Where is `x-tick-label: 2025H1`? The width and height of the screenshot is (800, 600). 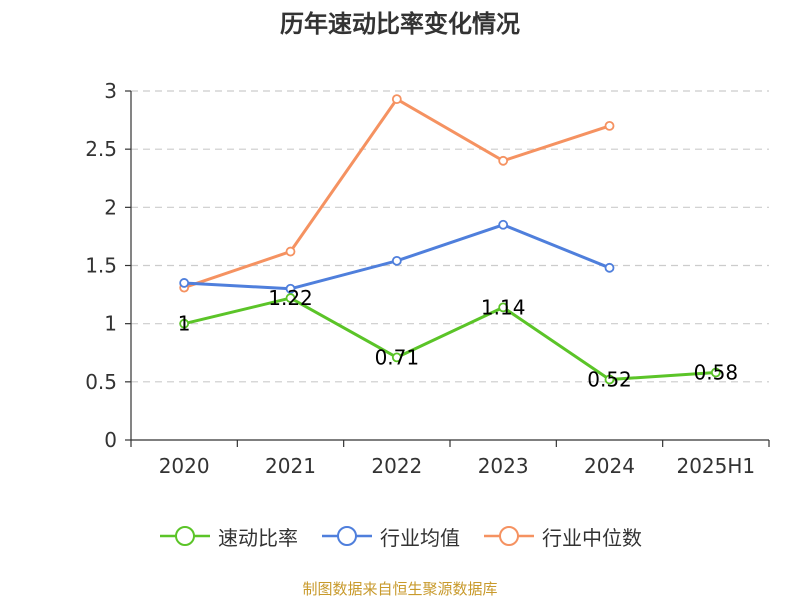
x-tick-label: 2025H1 is located at coordinates (715, 466).